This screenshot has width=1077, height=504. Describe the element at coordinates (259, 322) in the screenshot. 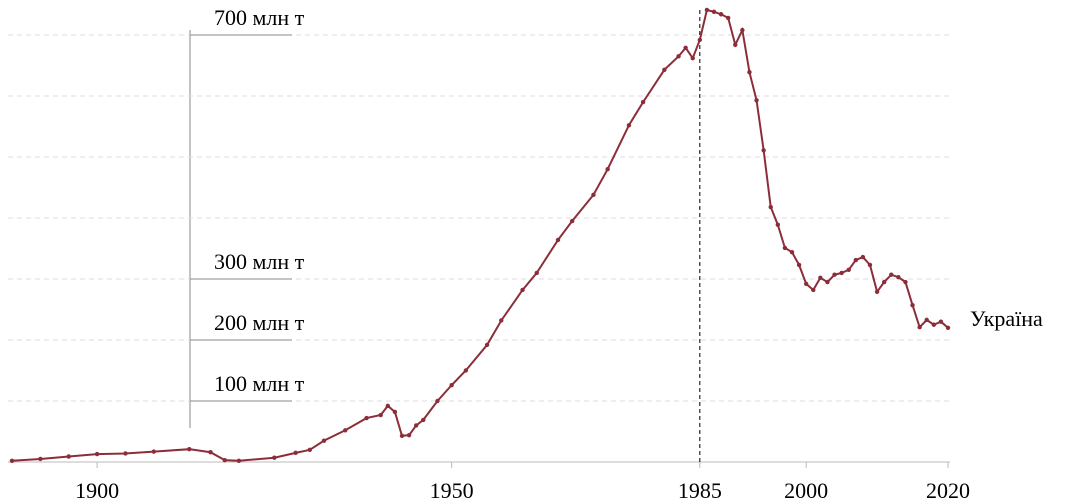

I see `y-tick-label: 200 млн т` at that location.